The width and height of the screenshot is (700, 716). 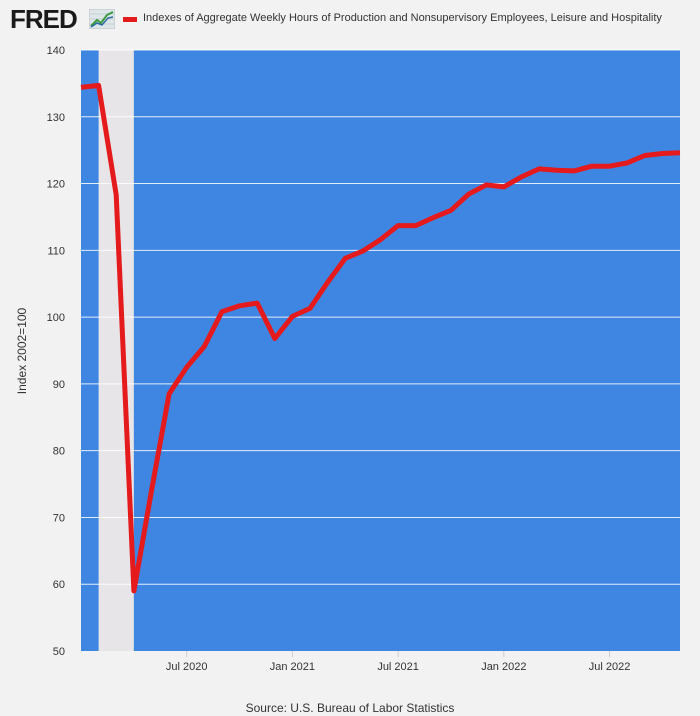 I want to click on y-tick-label-80: 80, so click(x=59, y=452).